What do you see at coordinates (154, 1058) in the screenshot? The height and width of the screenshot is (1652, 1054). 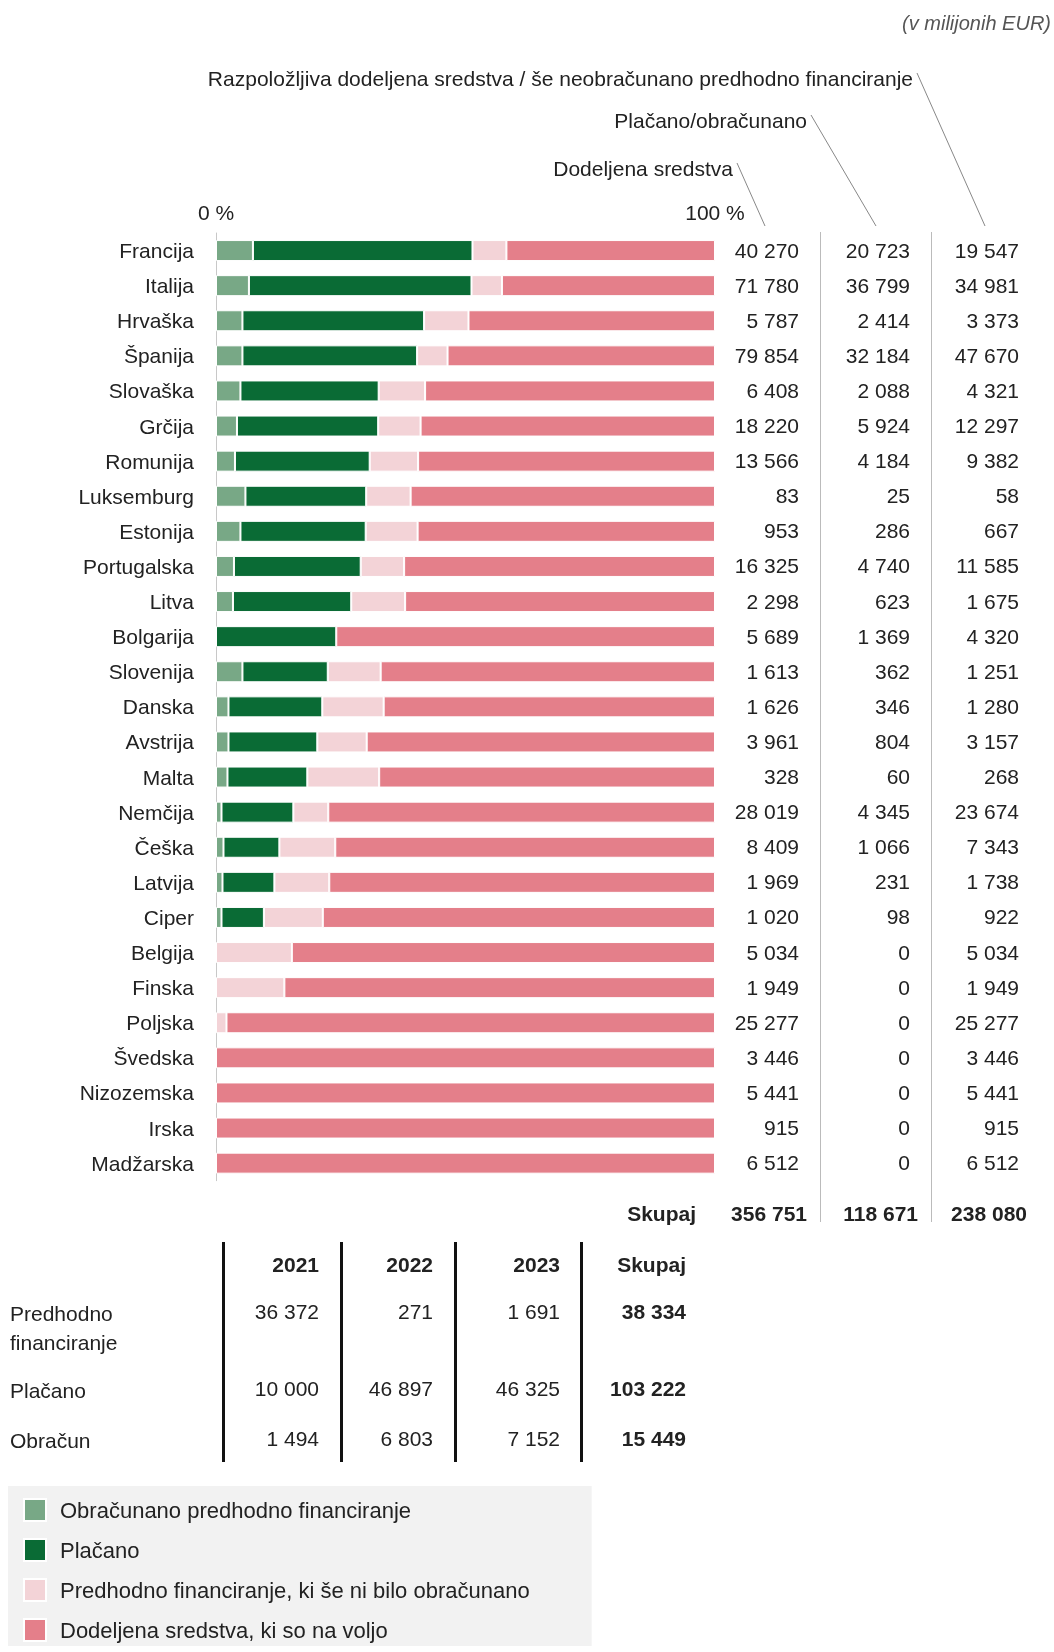 I see `y-tick-label: Švedska` at bounding box center [154, 1058].